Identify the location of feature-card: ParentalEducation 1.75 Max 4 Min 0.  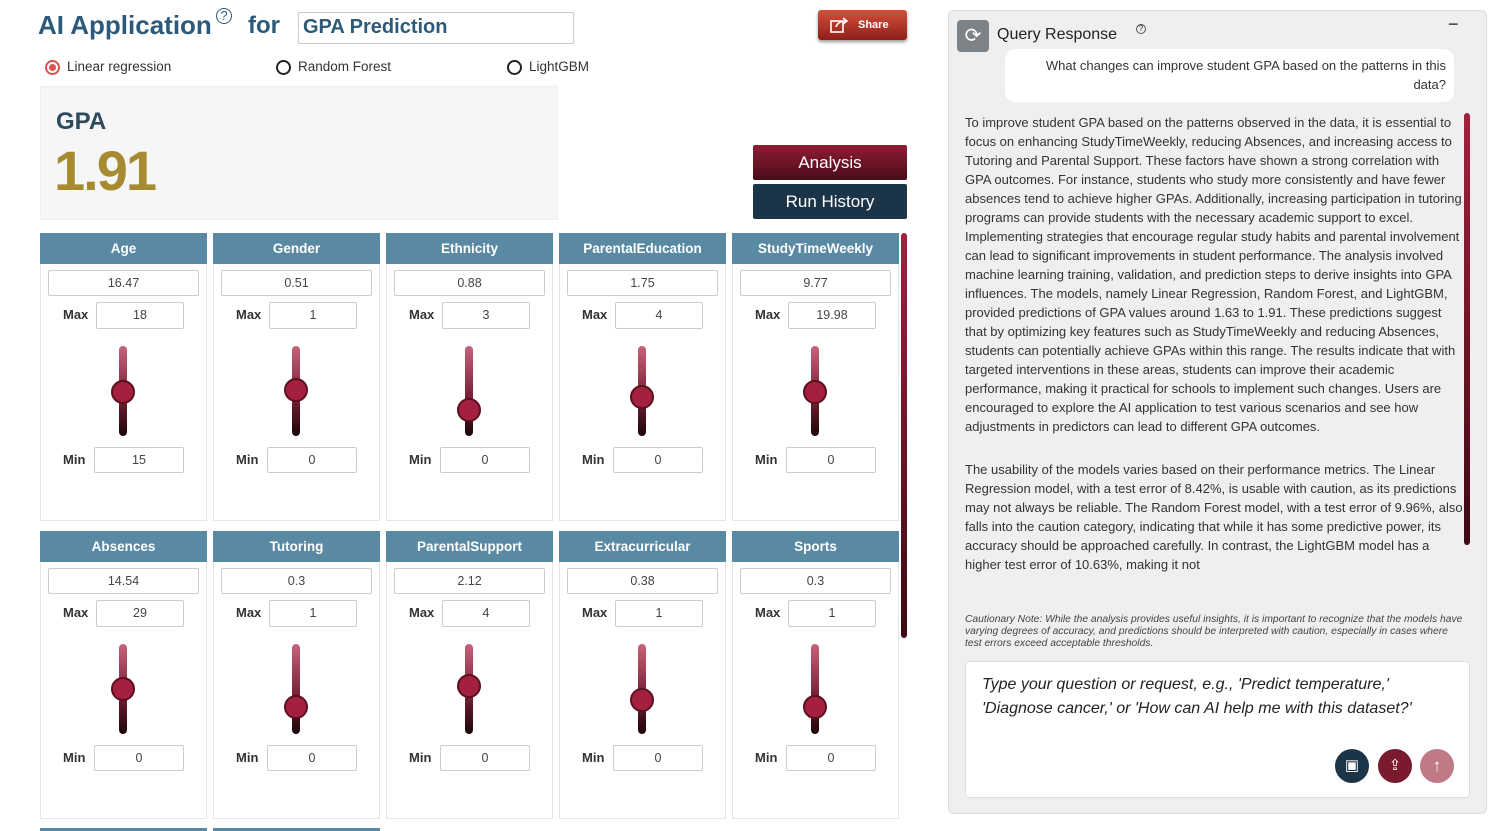
(642, 377).